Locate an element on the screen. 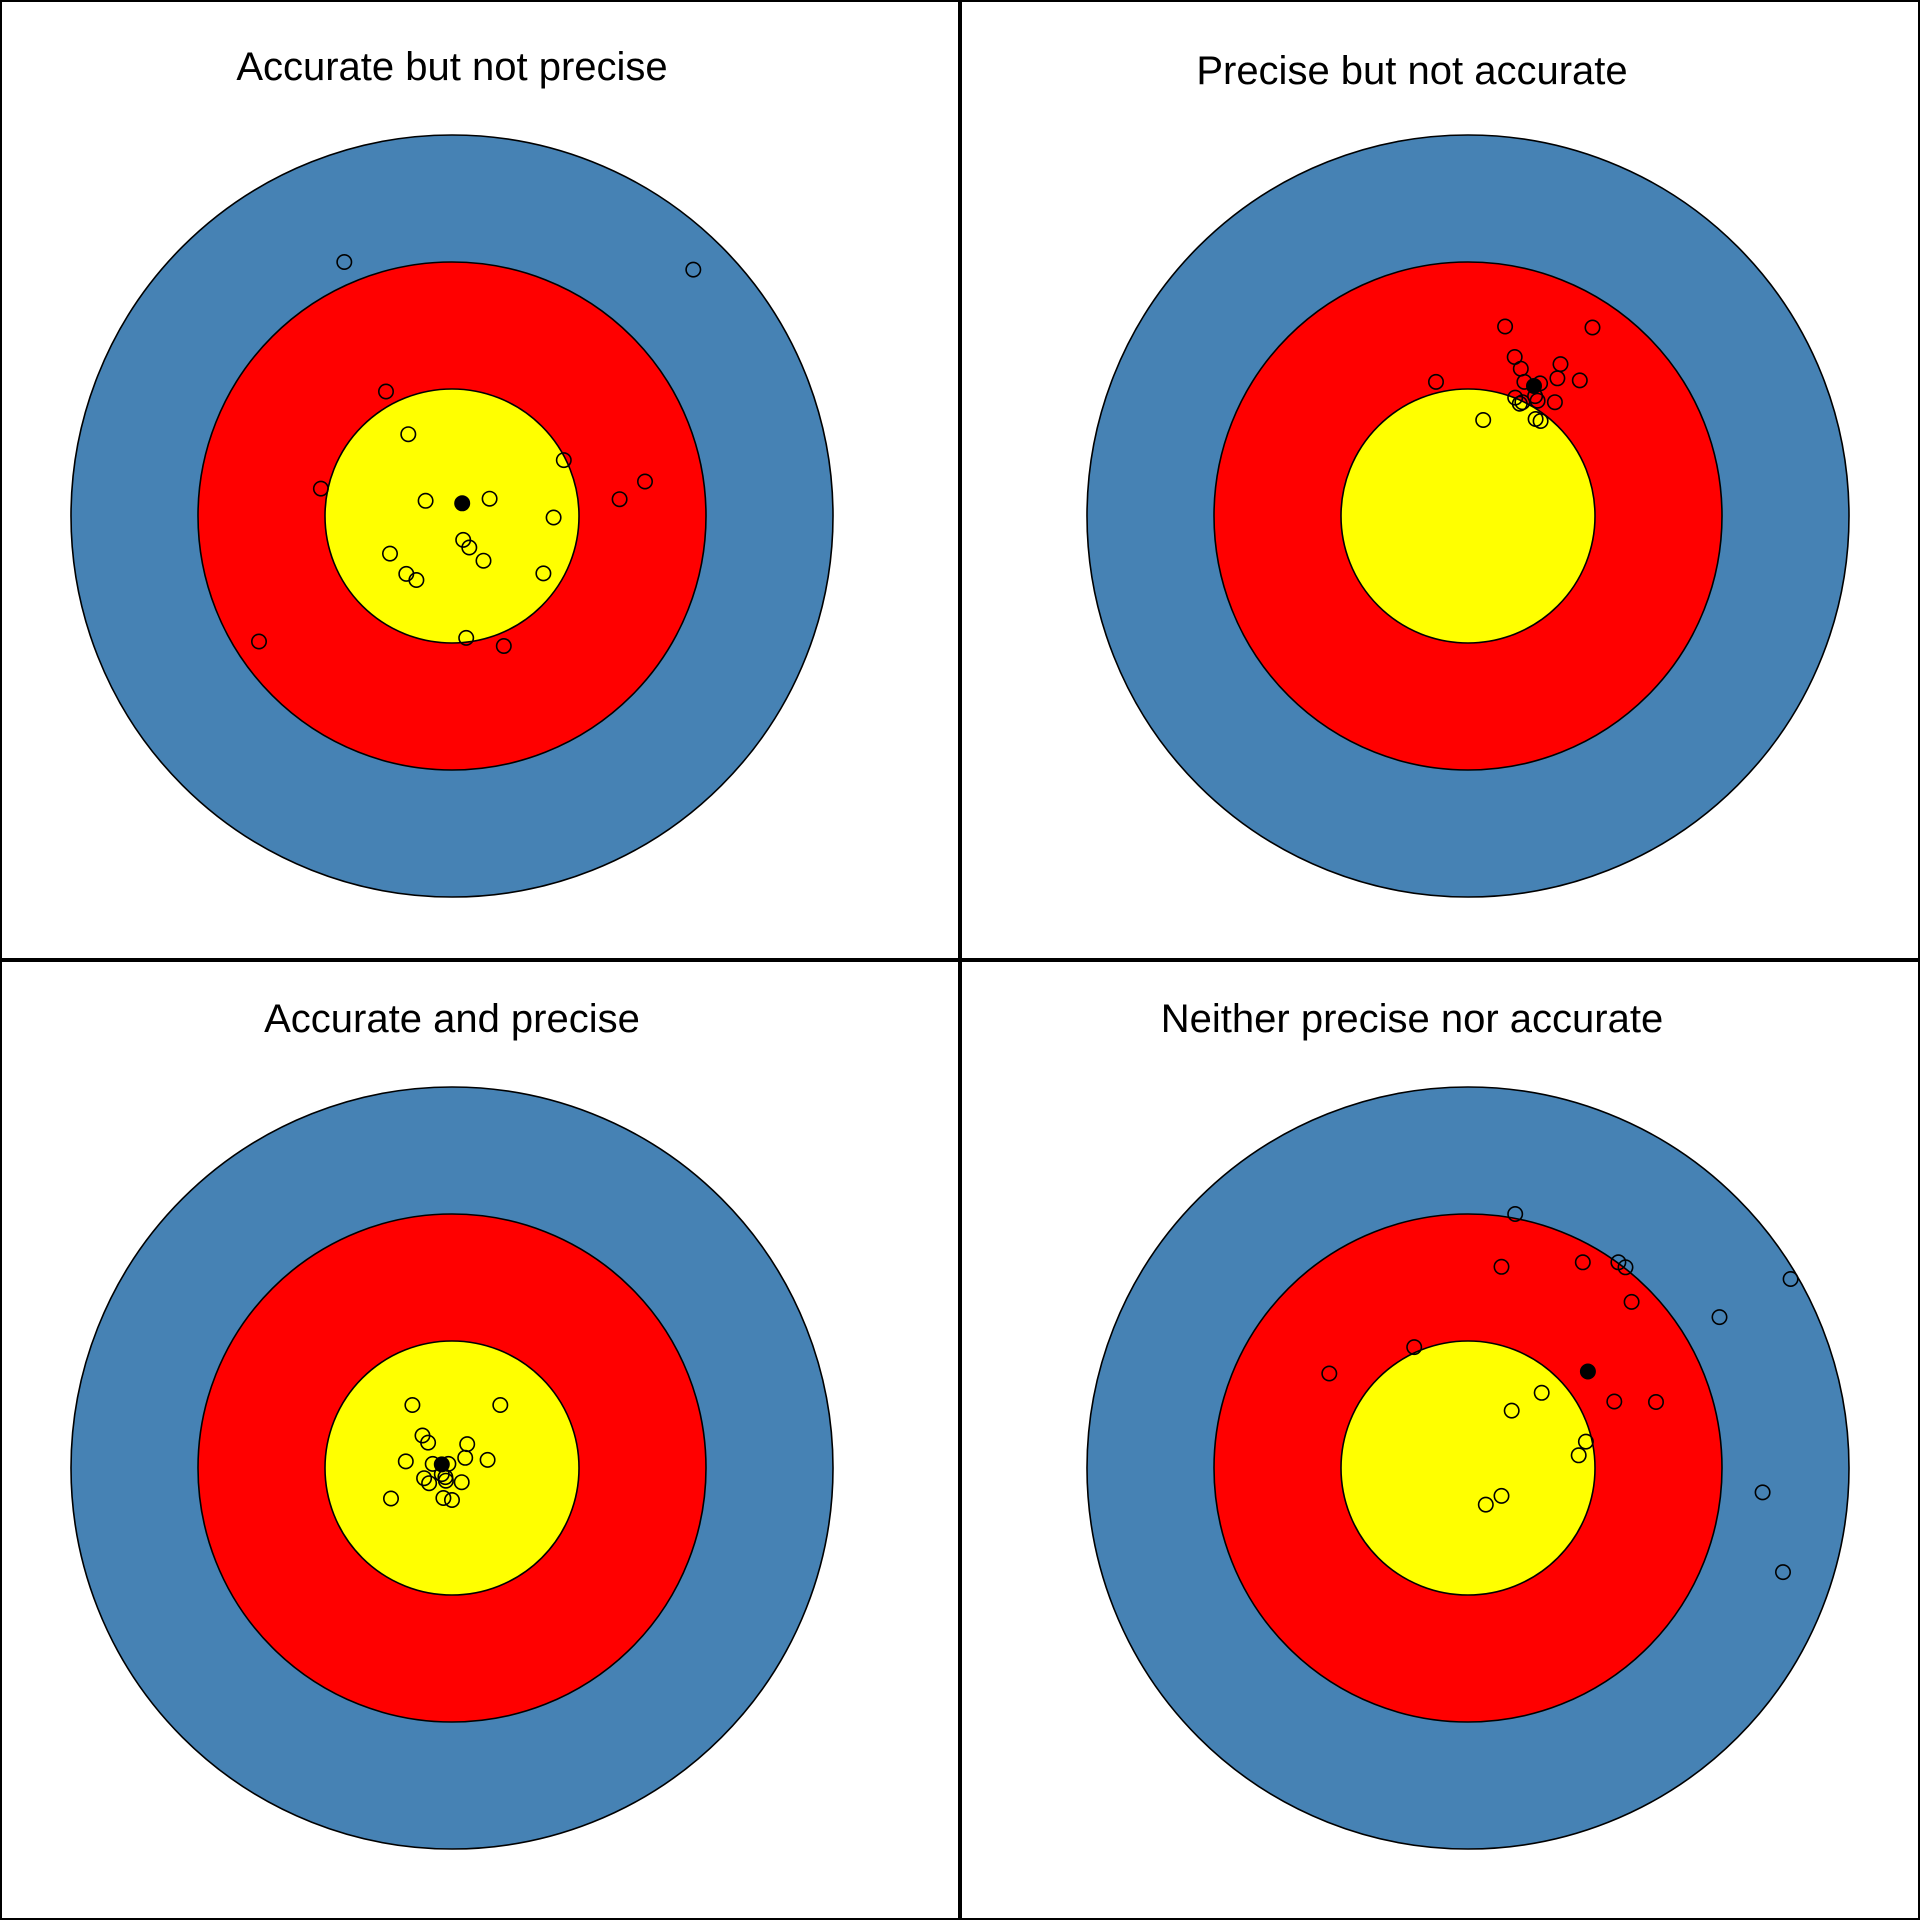  panel-title: Precise but not accurate is located at coordinates (1411, 71).